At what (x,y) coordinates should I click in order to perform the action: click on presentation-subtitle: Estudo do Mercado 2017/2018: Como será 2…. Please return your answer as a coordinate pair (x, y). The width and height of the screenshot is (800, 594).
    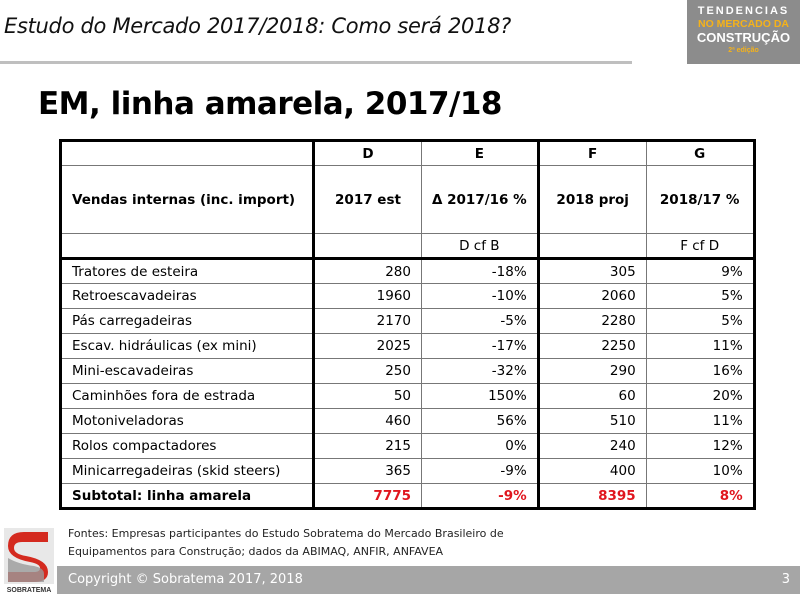
    Looking at the image, I should click on (258, 26).